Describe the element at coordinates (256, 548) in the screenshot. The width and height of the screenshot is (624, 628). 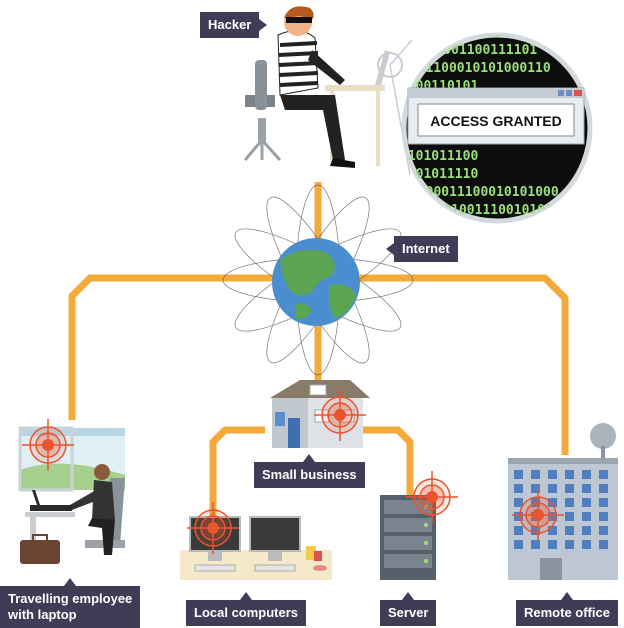
I see `local-computers-illustration` at that location.